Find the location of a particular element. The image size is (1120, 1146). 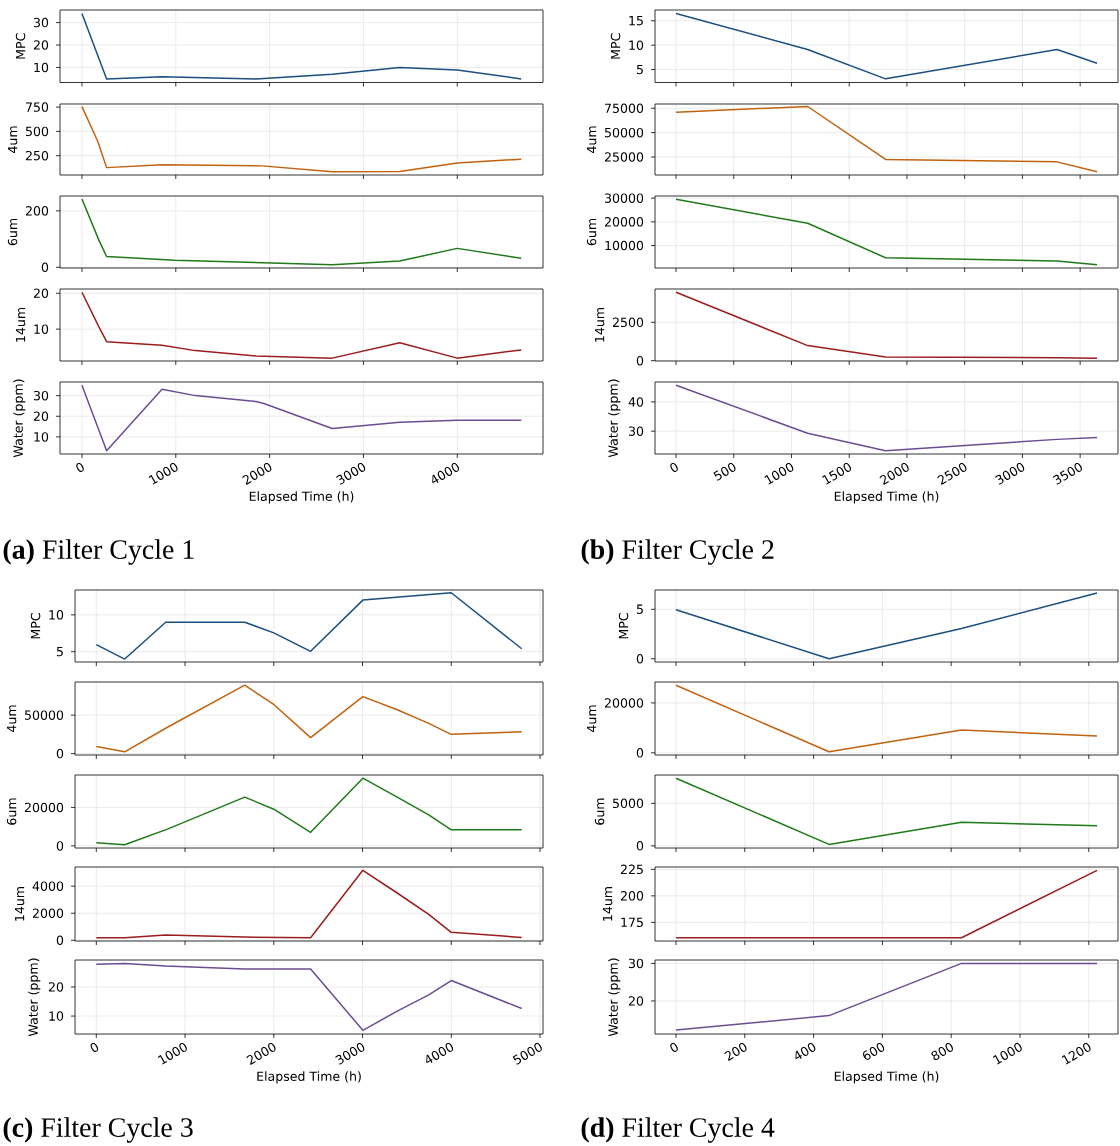

y-tick-label: 5000 is located at coordinates (628, 803).